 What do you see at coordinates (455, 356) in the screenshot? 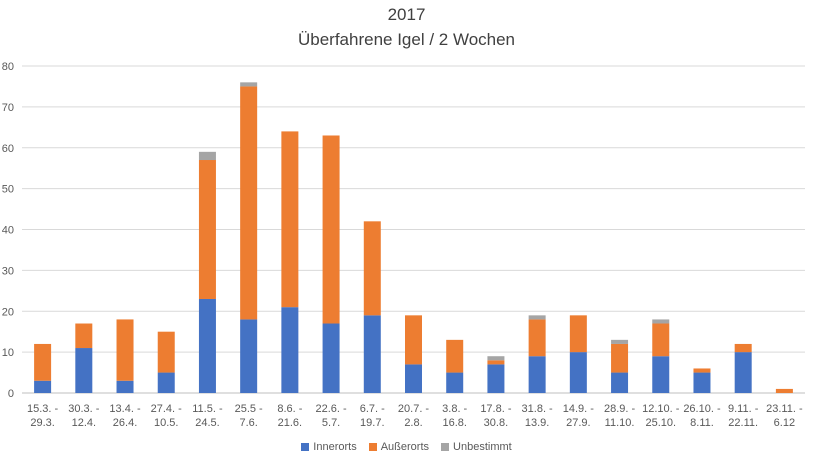
I see `bar-außerorts-10` at bounding box center [455, 356].